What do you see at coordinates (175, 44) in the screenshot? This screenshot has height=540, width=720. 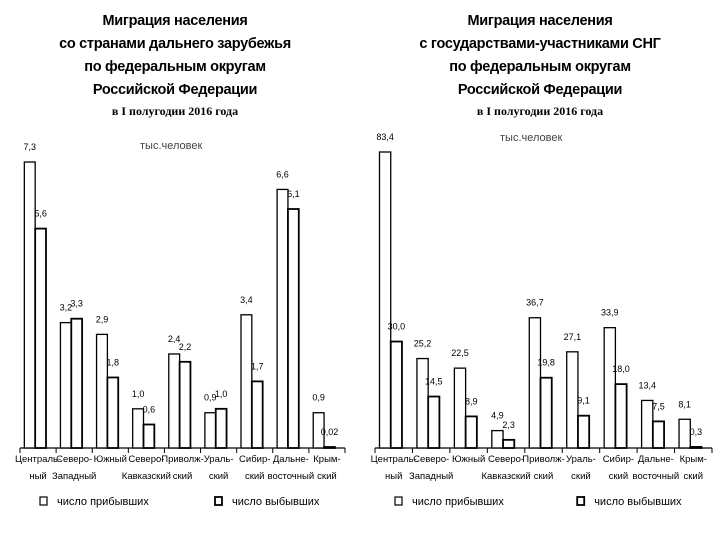 I see `title-line: со странами дальнего зарубежья` at bounding box center [175, 44].